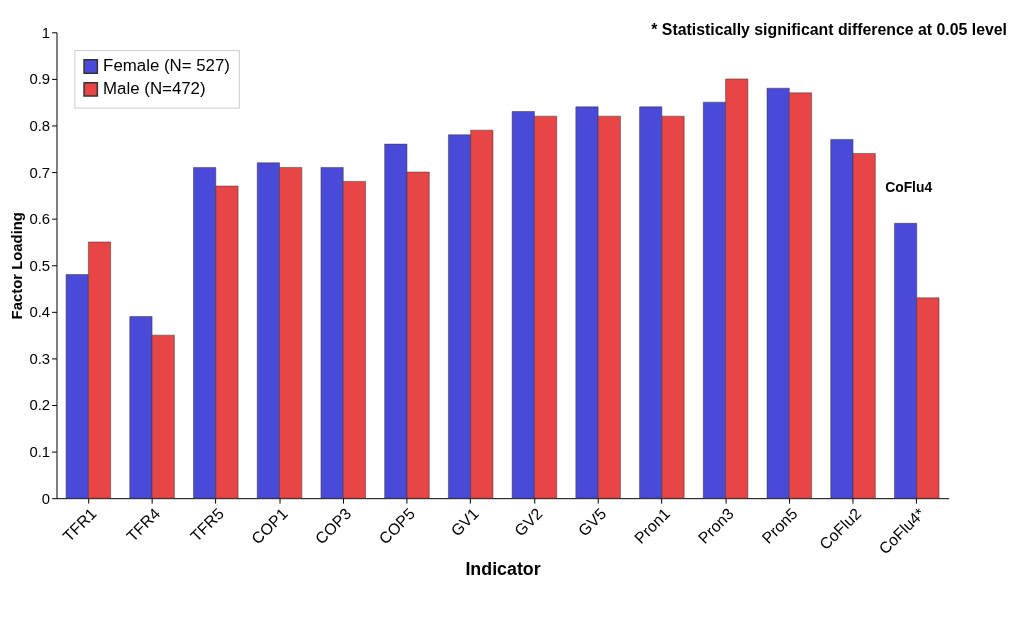  I want to click on annotation: CoFlu4, so click(909, 186).